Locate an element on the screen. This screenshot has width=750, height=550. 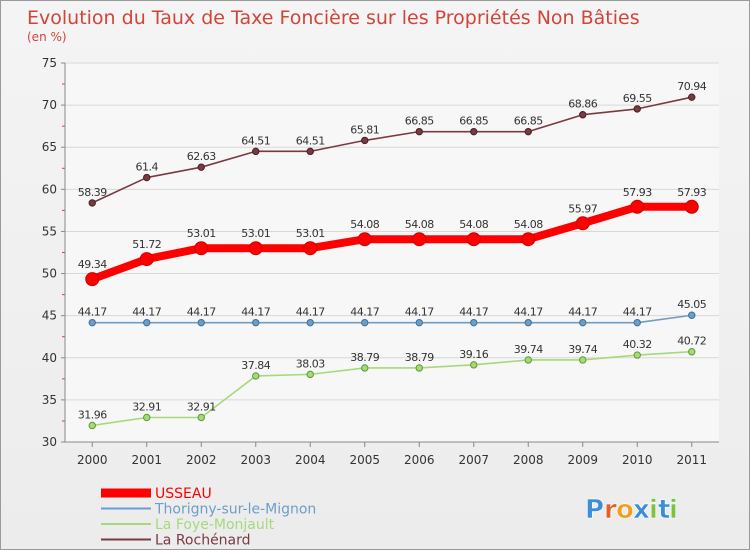
chart-subtitle: (en %) is located at coordinates (47, 37).